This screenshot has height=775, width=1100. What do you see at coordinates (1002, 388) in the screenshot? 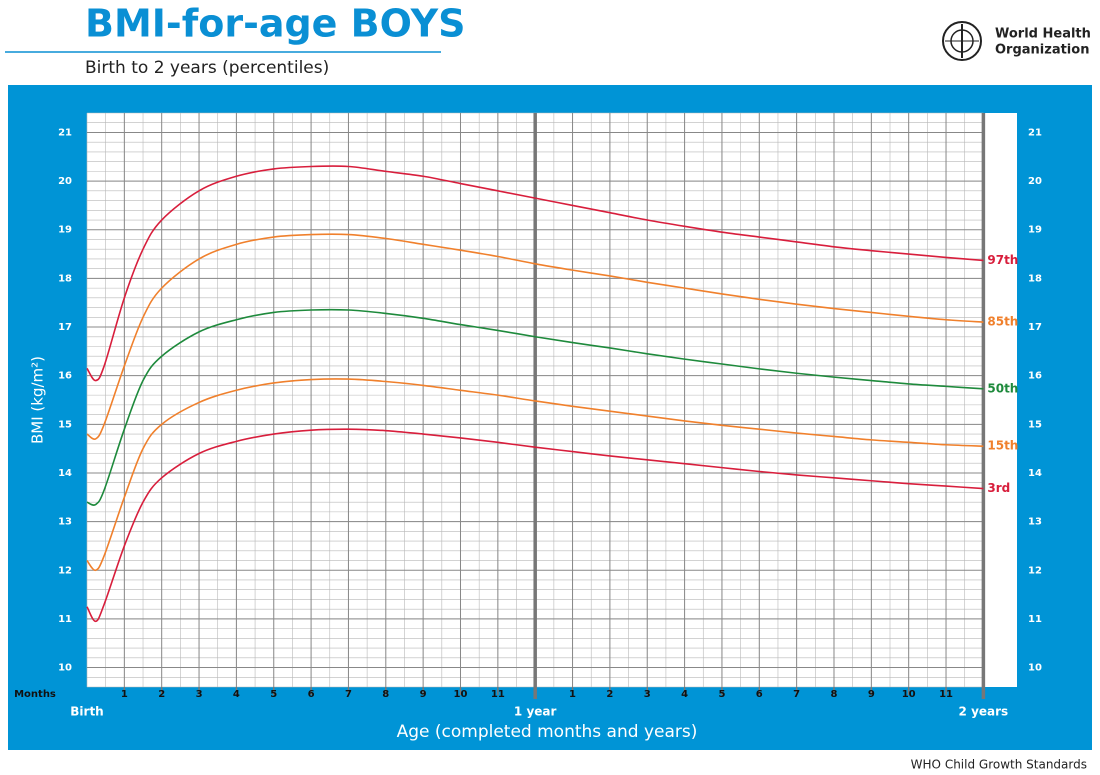
I see `series-label: 50th` at bounding box center [1002, 388].